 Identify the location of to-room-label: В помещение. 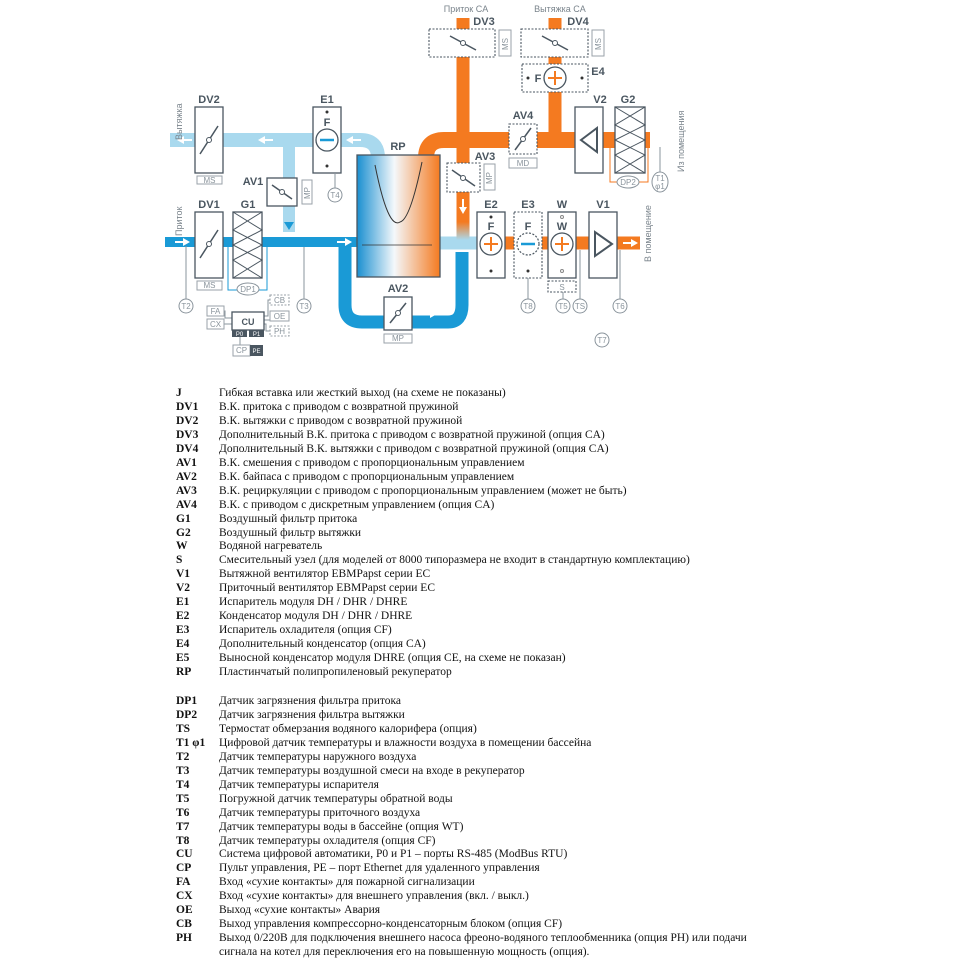
(648, 233).